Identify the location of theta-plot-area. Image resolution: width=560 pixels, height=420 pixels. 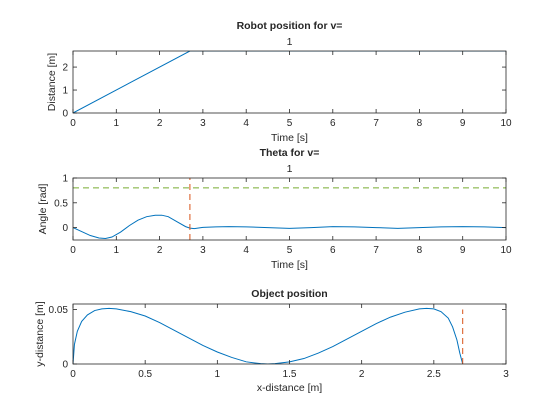
(289, 209).